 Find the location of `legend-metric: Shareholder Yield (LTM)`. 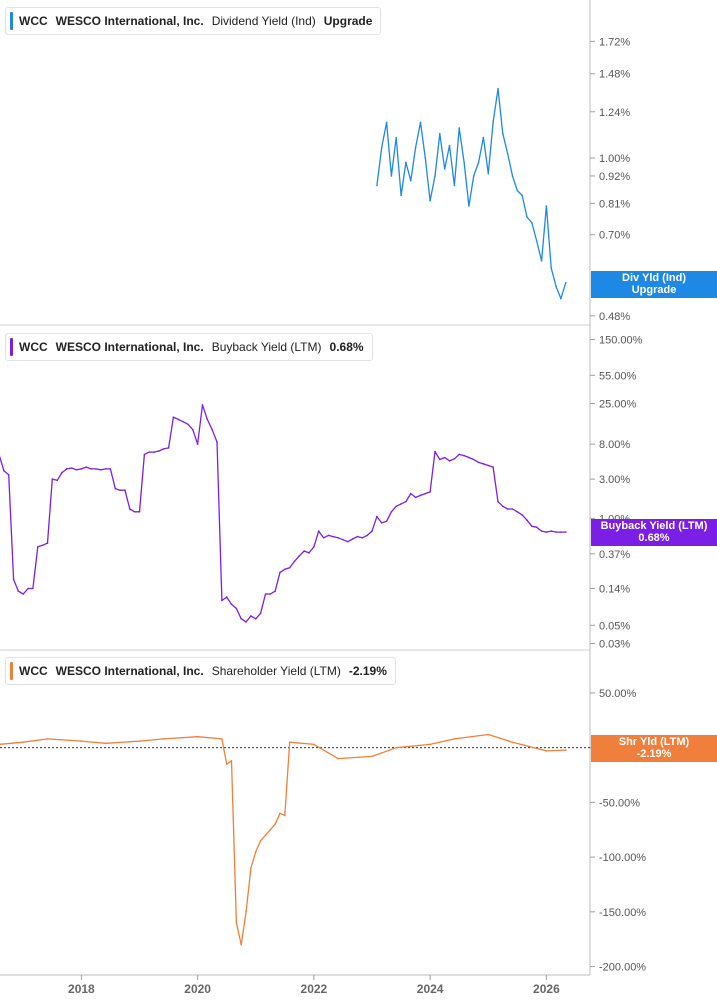

legend-metric: Shareholder Yield (LTM) is located at coordinates (276, 671).